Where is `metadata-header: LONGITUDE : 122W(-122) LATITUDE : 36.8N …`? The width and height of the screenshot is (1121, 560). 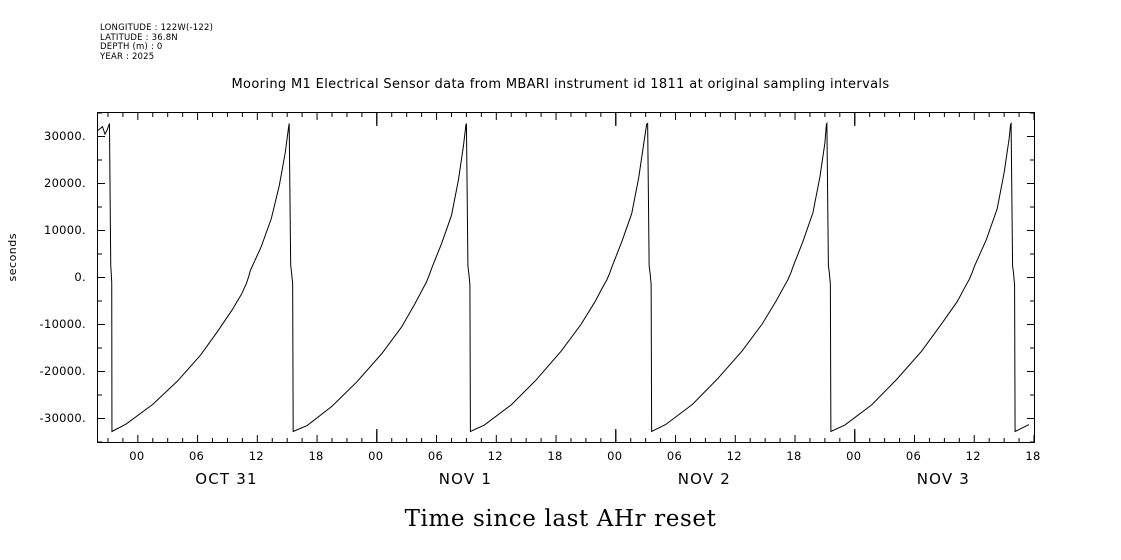 metadata-header: LONGITUDE : 122W(-122) LATITUDE : 36.8N … is located at coordinates (157, 42).